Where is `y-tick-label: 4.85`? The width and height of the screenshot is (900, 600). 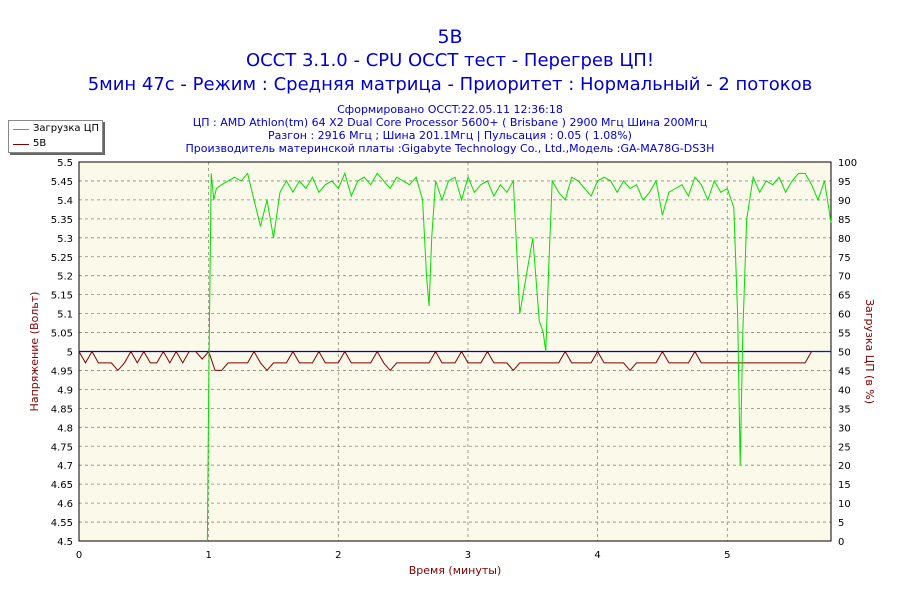 y-tick-label: 4.85 is located at coordinates (62, 409).